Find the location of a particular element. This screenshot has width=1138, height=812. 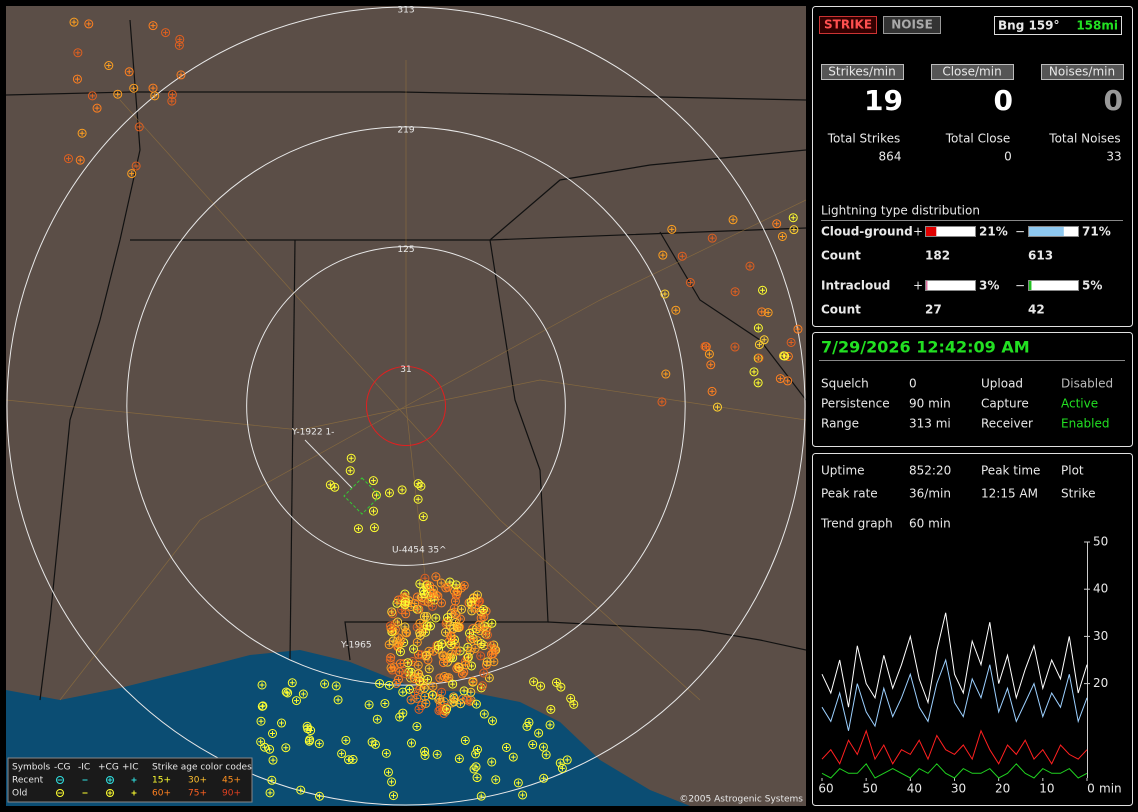

range-ring-label: 219 is located at coordinates (405, 130).